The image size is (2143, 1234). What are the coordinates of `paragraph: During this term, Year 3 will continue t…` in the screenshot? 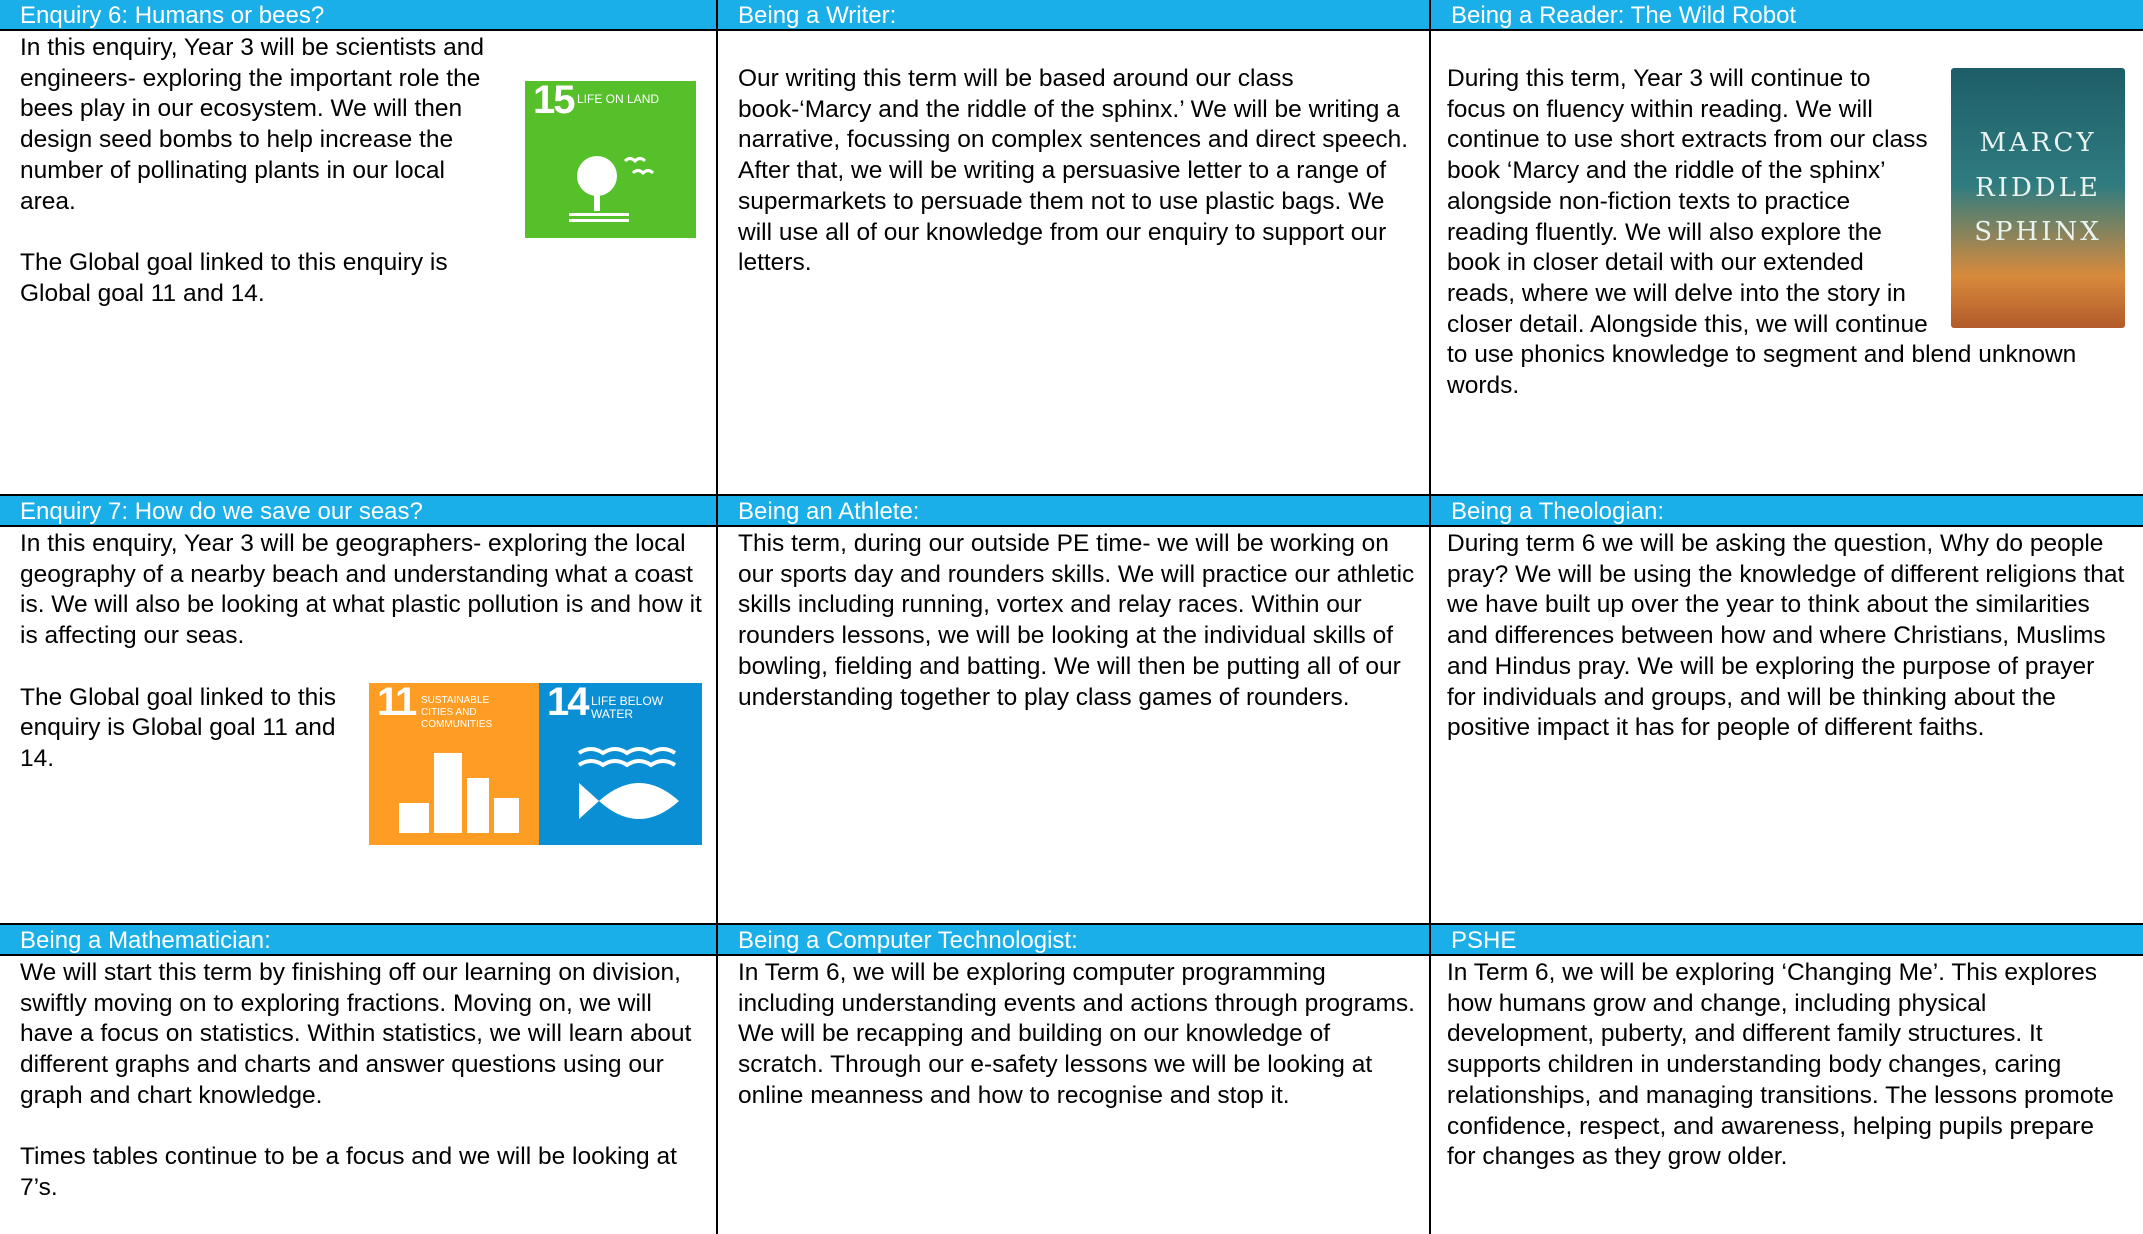 It's located at (1762, 232).